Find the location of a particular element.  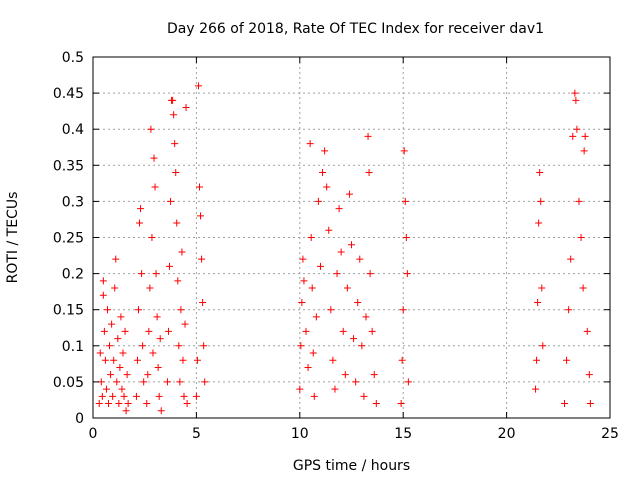

y-tick-label: 0.2 is located at coordinates (73, 275).